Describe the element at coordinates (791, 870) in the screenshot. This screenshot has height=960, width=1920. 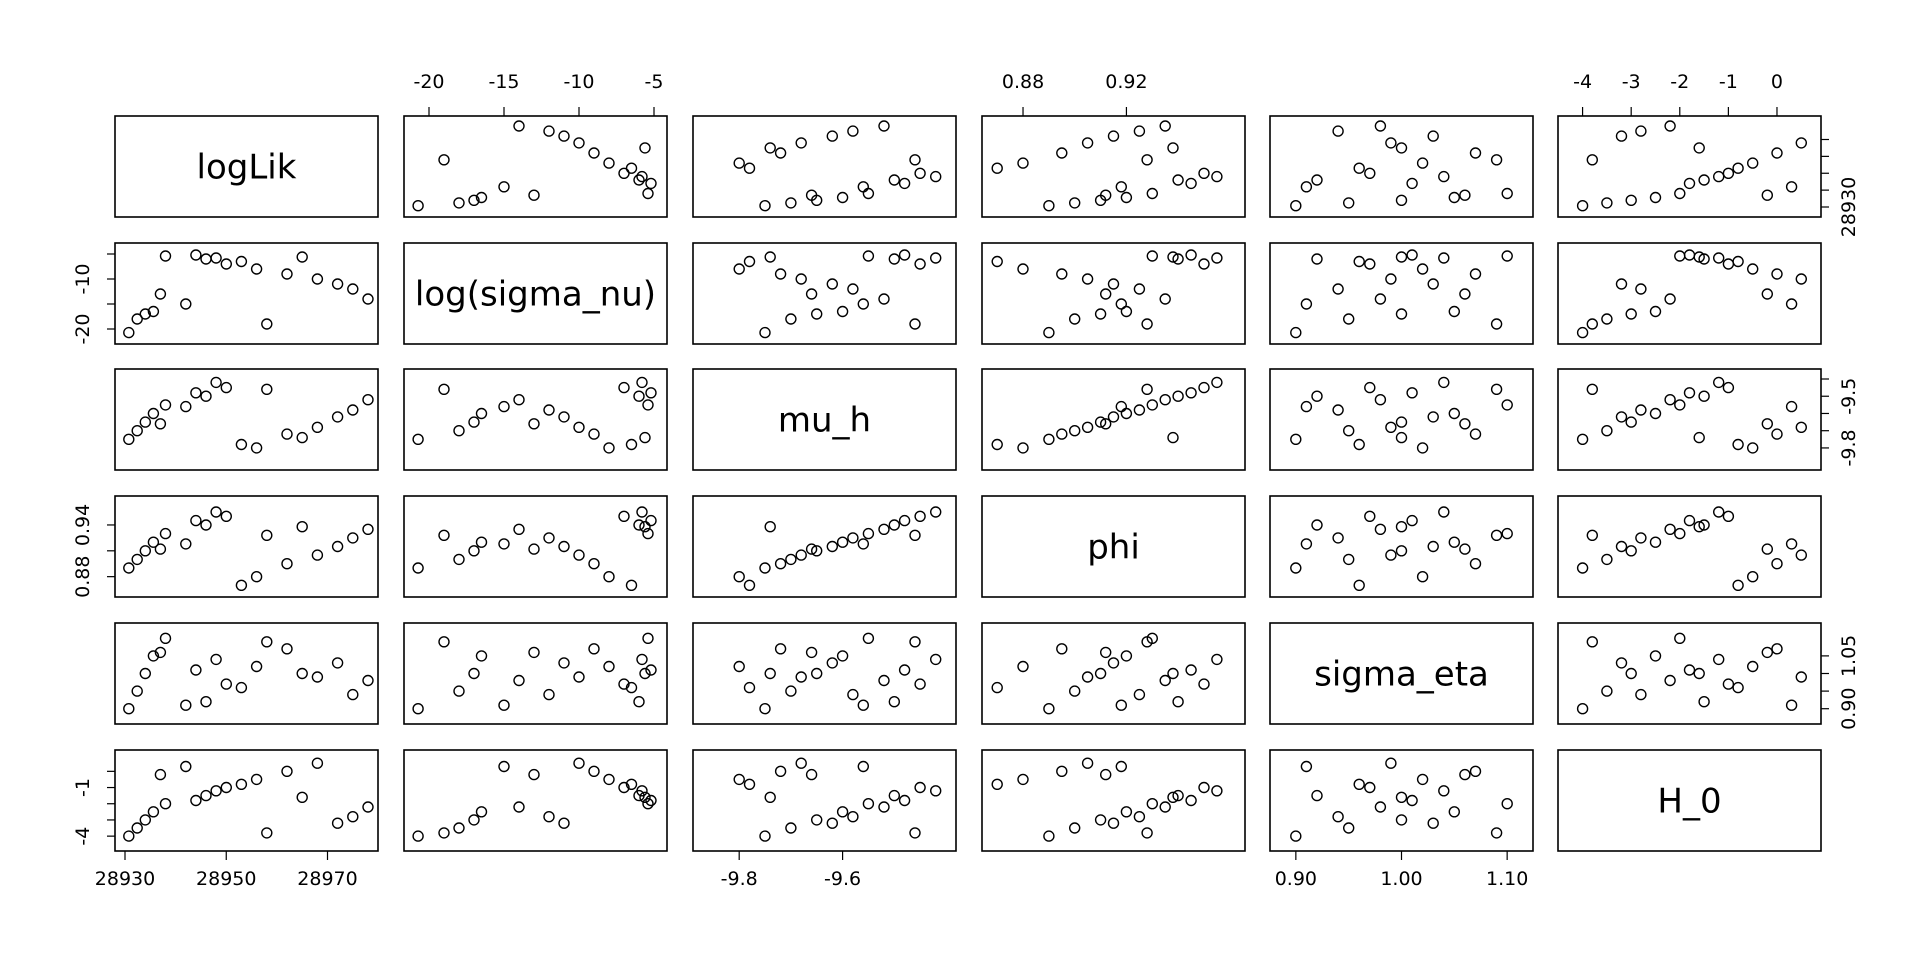
I see `x-axis-mu-h: -9.8 -9.6` at that location.